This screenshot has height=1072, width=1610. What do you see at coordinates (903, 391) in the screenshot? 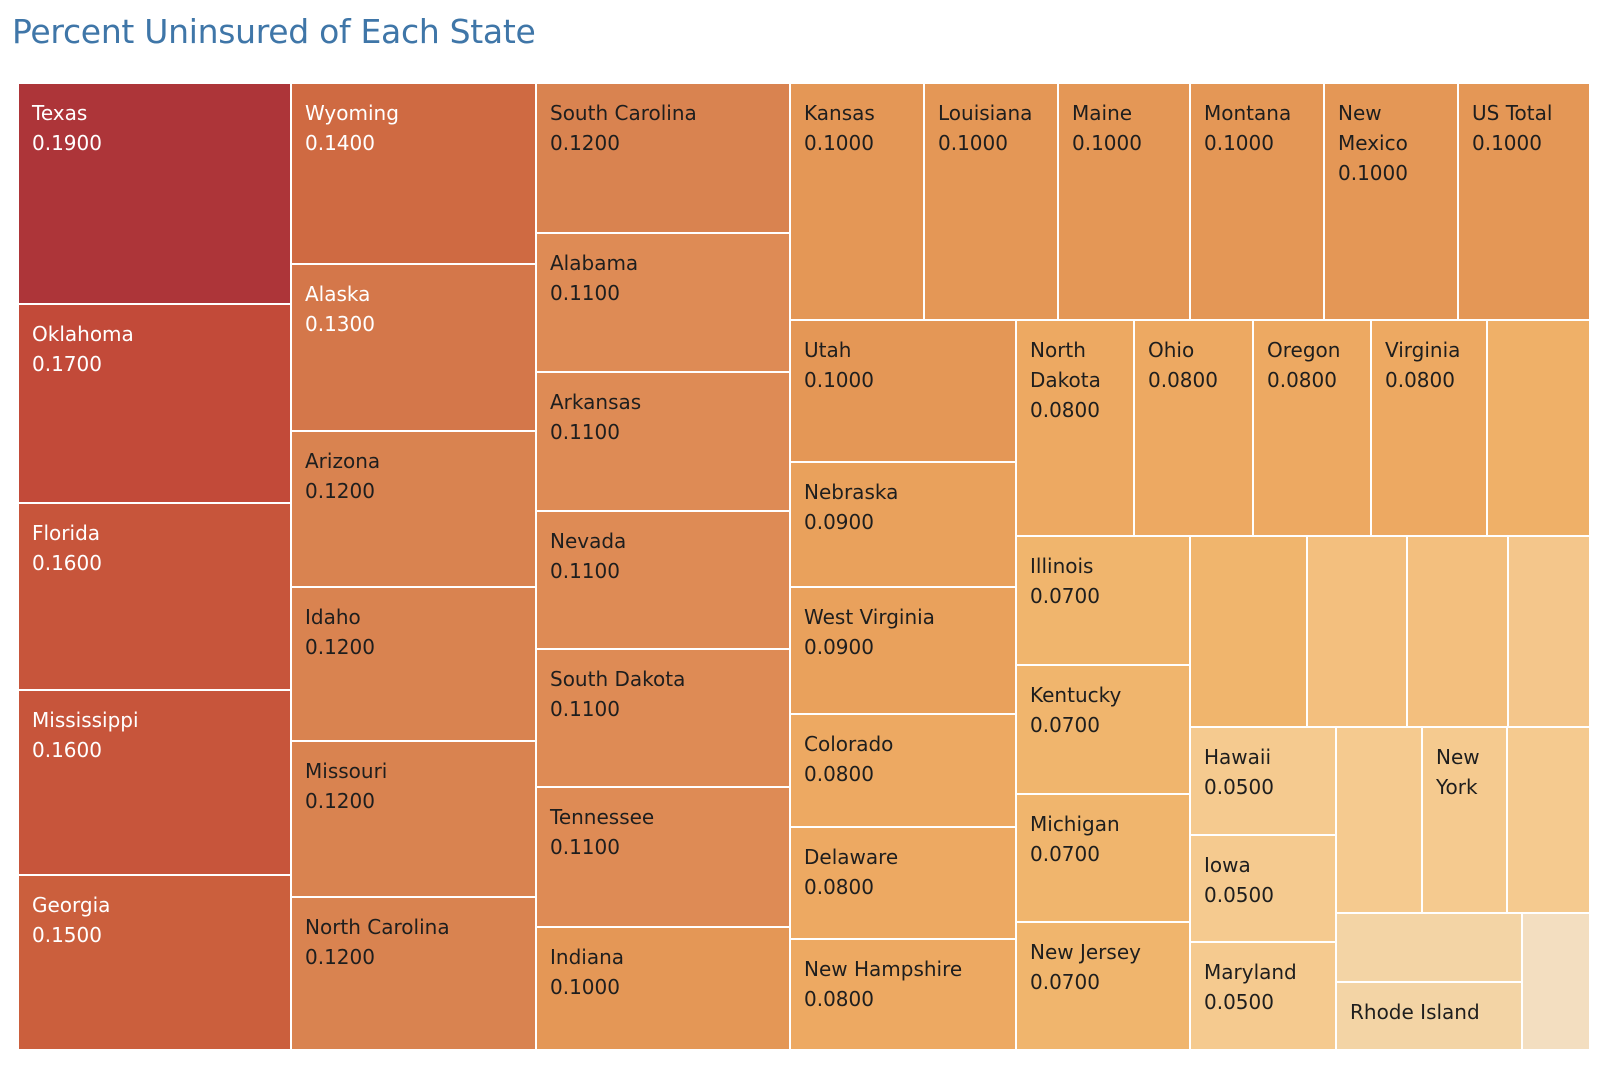
I see `treemap-cell-utah: Utah 0.1000` at bounding box center [903, 391].